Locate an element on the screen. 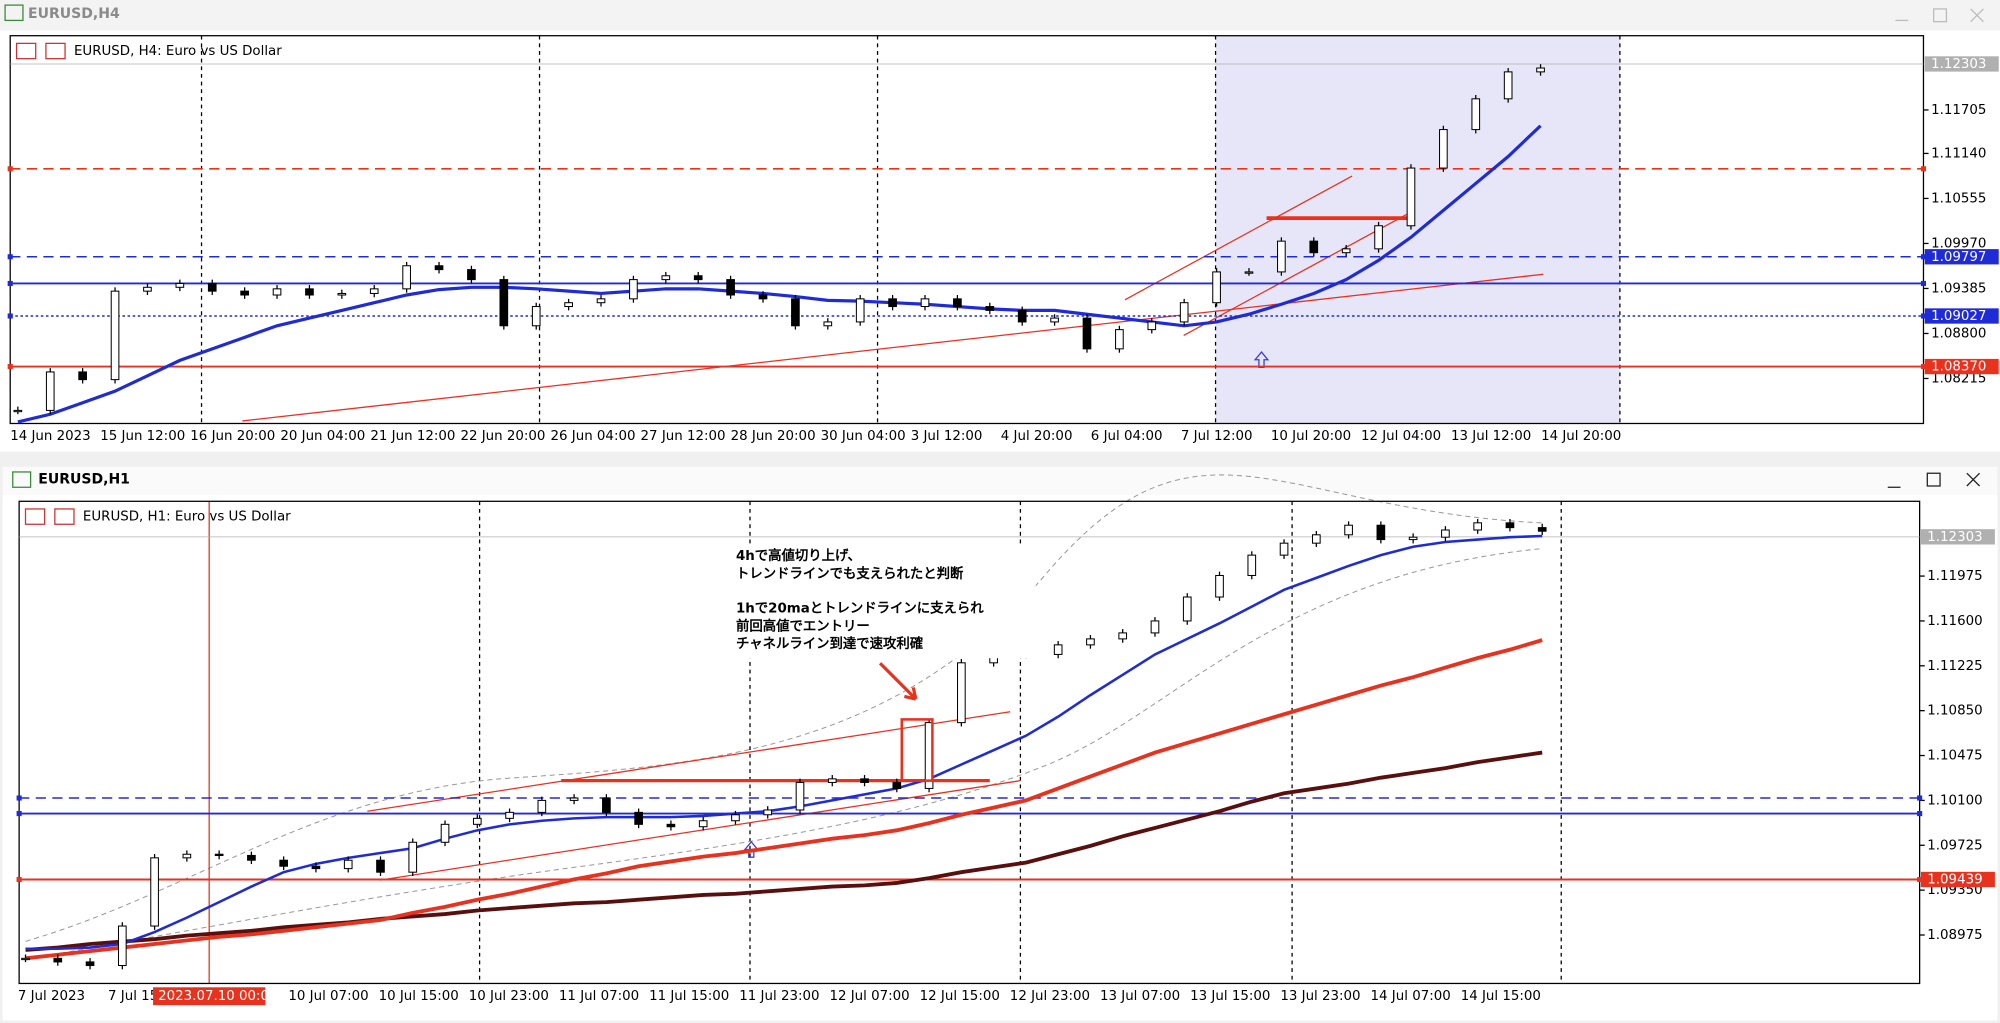  x-tick-label: 7 Jul 15 is located at coordinates (133, 996).